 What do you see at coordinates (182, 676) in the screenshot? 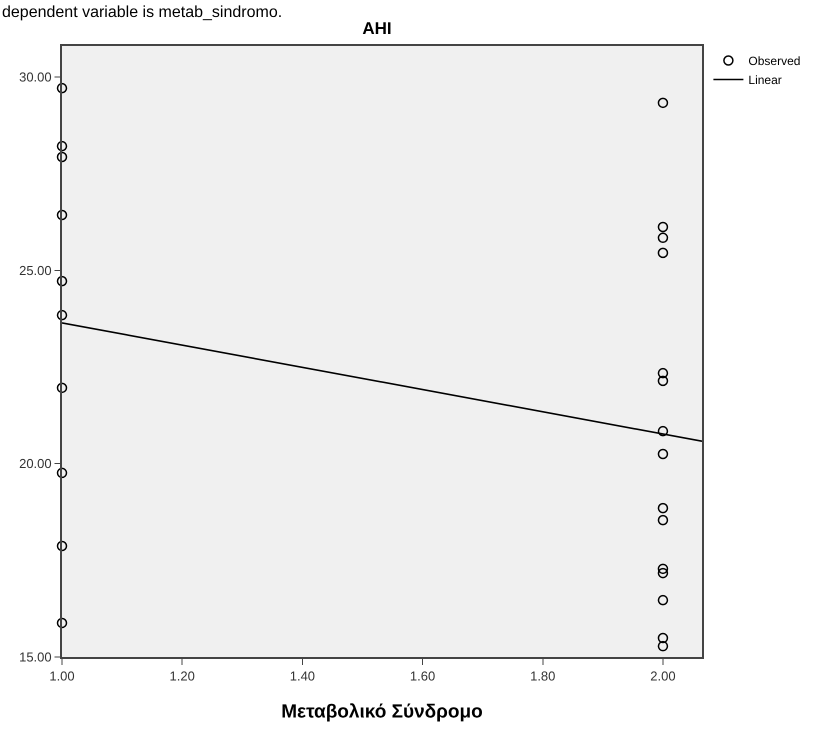
I see `x-tick-label: 1.20` at bounding box center [182, 676].